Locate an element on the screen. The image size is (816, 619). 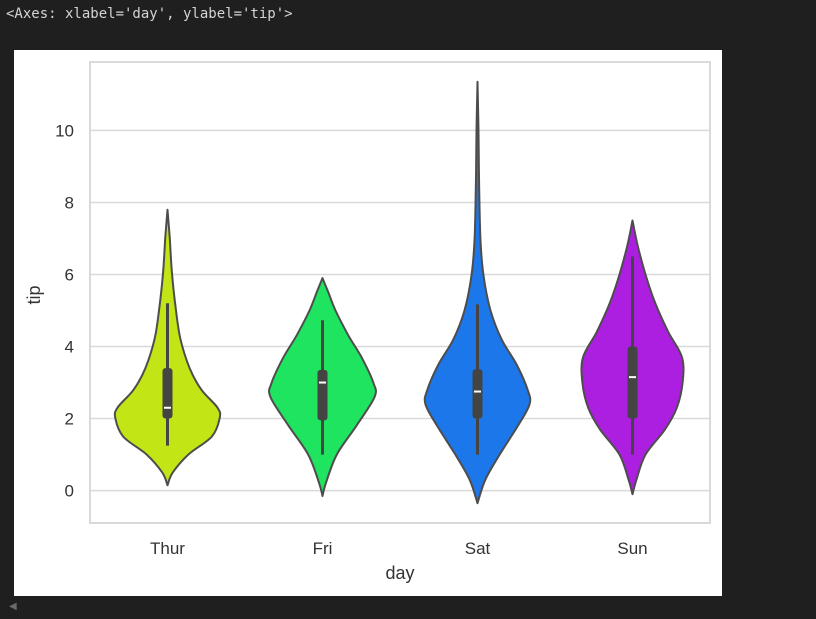
x-tick-label: Fri is located at coordinates (323, 548).